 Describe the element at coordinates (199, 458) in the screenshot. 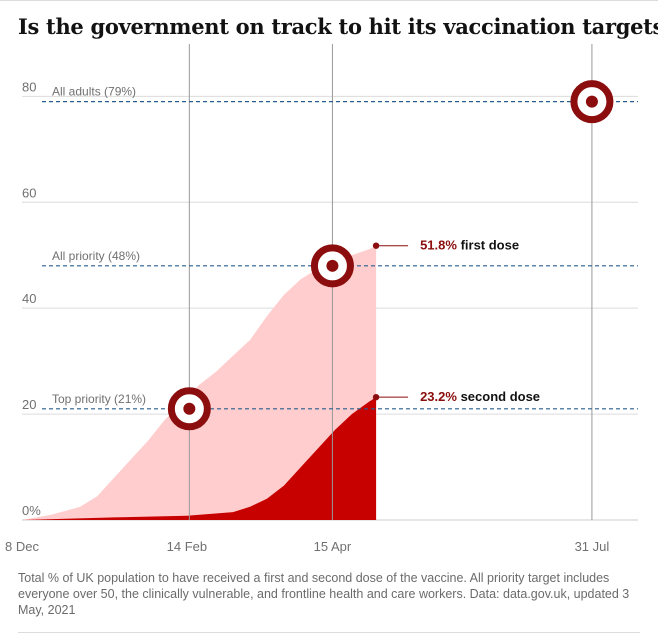

I see `second-dose-area` at that location.